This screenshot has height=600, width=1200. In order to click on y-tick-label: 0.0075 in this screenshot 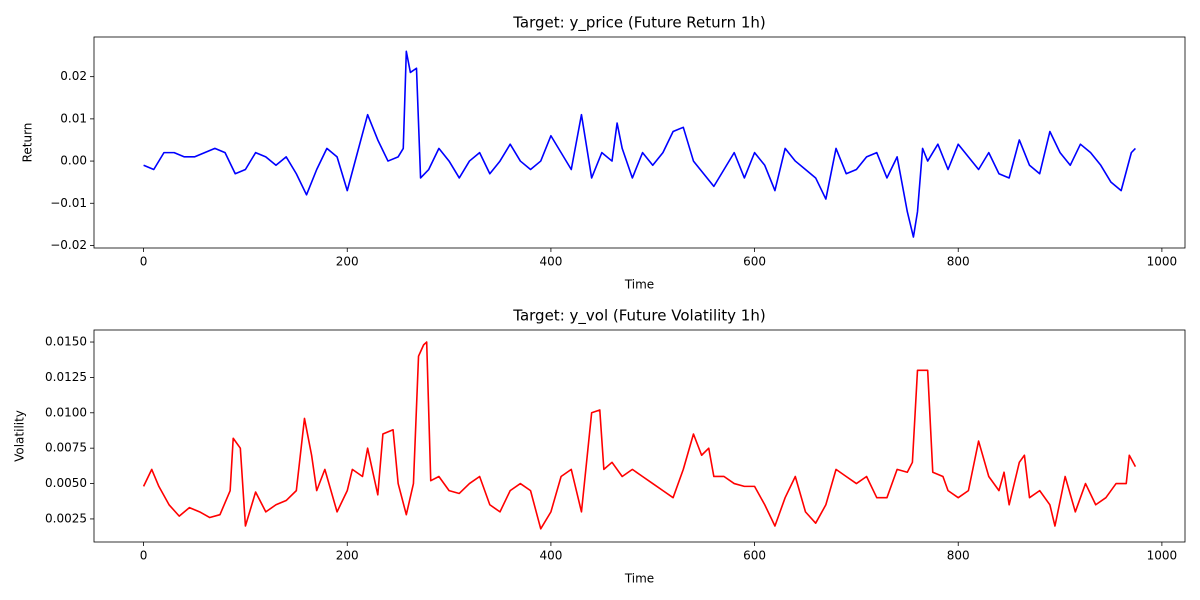, I will do `click(66, 448)`.